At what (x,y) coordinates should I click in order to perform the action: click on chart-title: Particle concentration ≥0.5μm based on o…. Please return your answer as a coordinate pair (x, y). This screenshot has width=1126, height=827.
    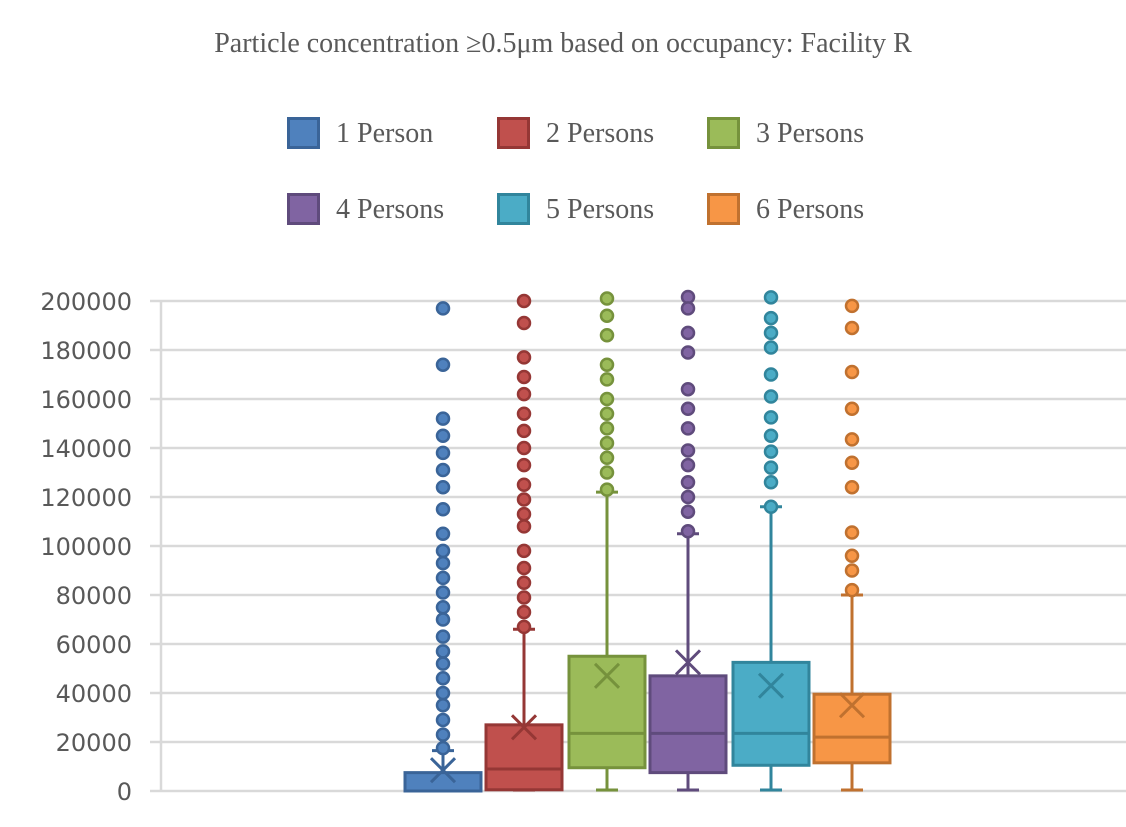
    Looking at the image, I should click on (563, 43).